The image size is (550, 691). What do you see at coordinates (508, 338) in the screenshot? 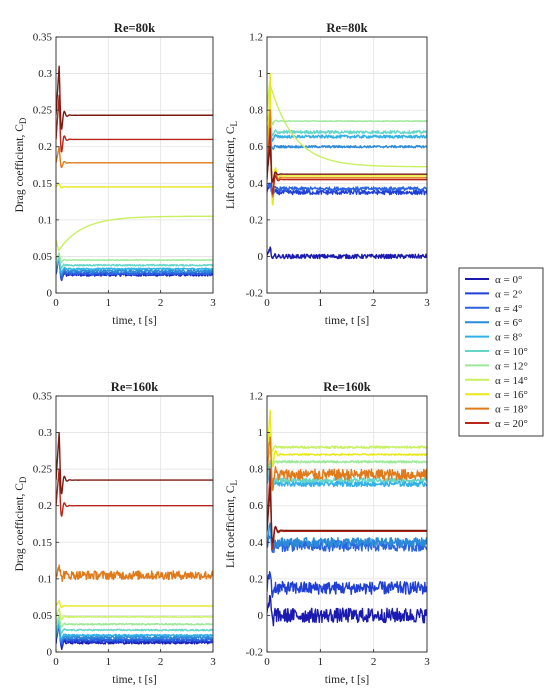
I see `legend-label: α = 8°` at bounding box center [508, 338].